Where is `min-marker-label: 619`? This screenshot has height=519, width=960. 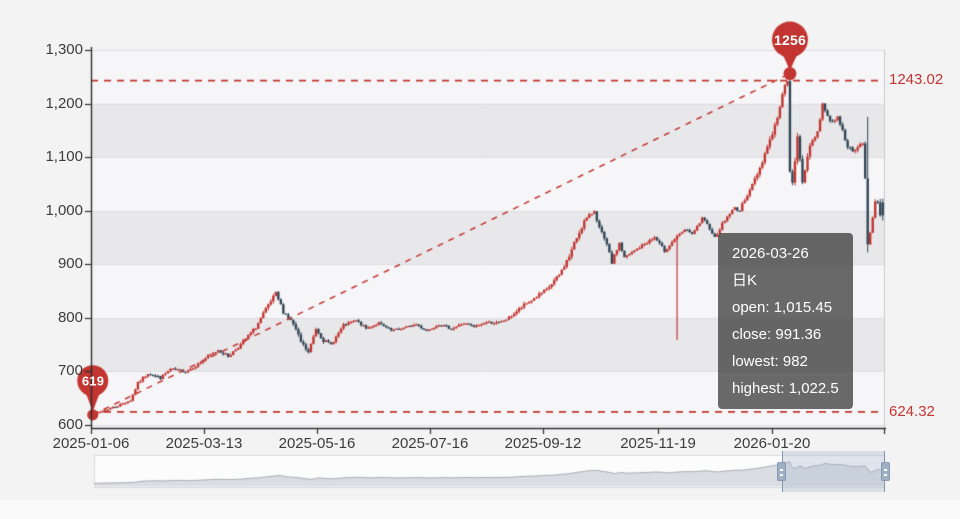 min-marker-label: 619 is located at coordinates (93, 381).